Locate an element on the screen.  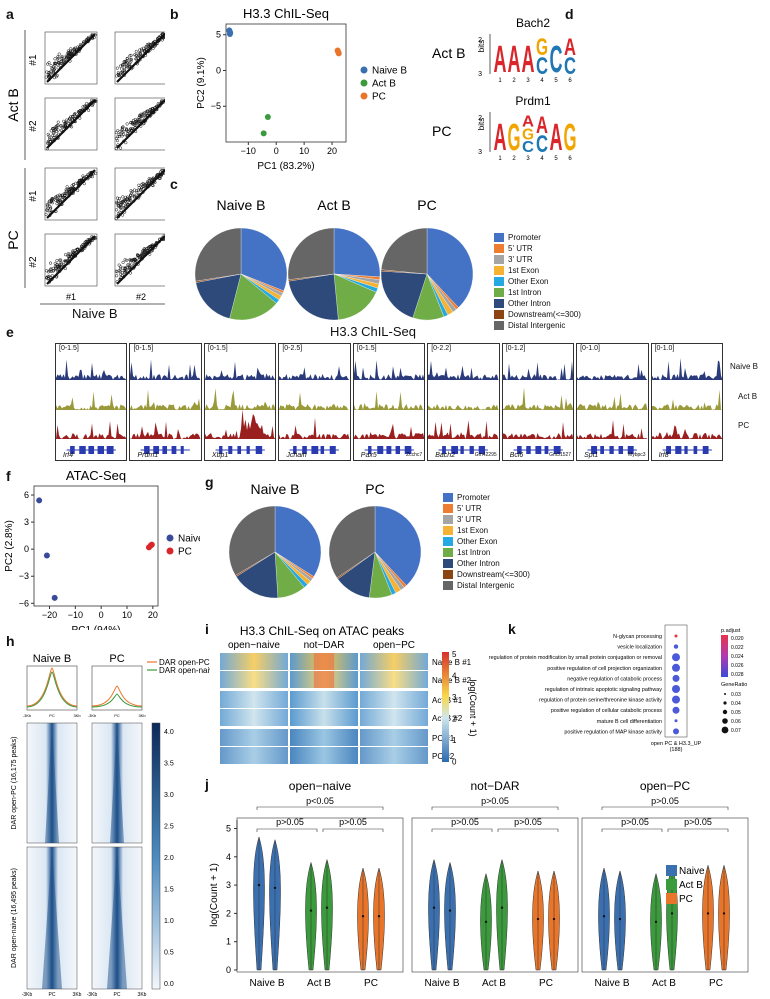
stat-bracket is located at coordinates (698, 830).